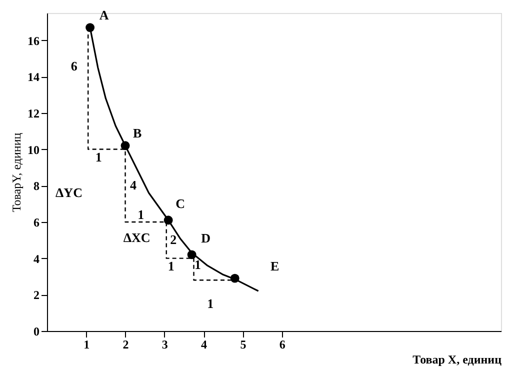 This screenshot has height=373, width=513. I want to click on x-tick-label: 2, so click(125, 345).